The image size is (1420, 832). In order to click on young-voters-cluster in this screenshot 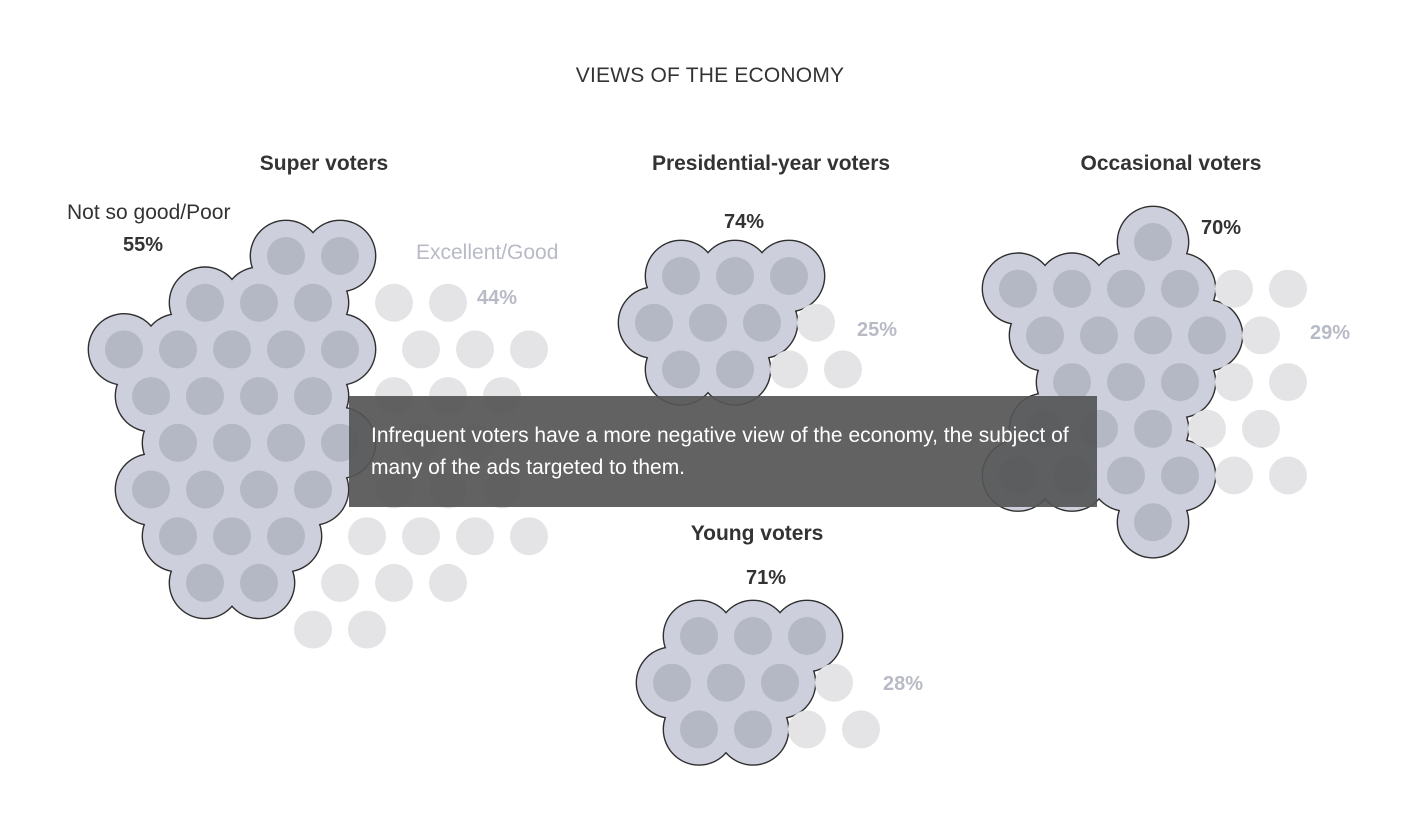, I will do `click(757, 682)`.